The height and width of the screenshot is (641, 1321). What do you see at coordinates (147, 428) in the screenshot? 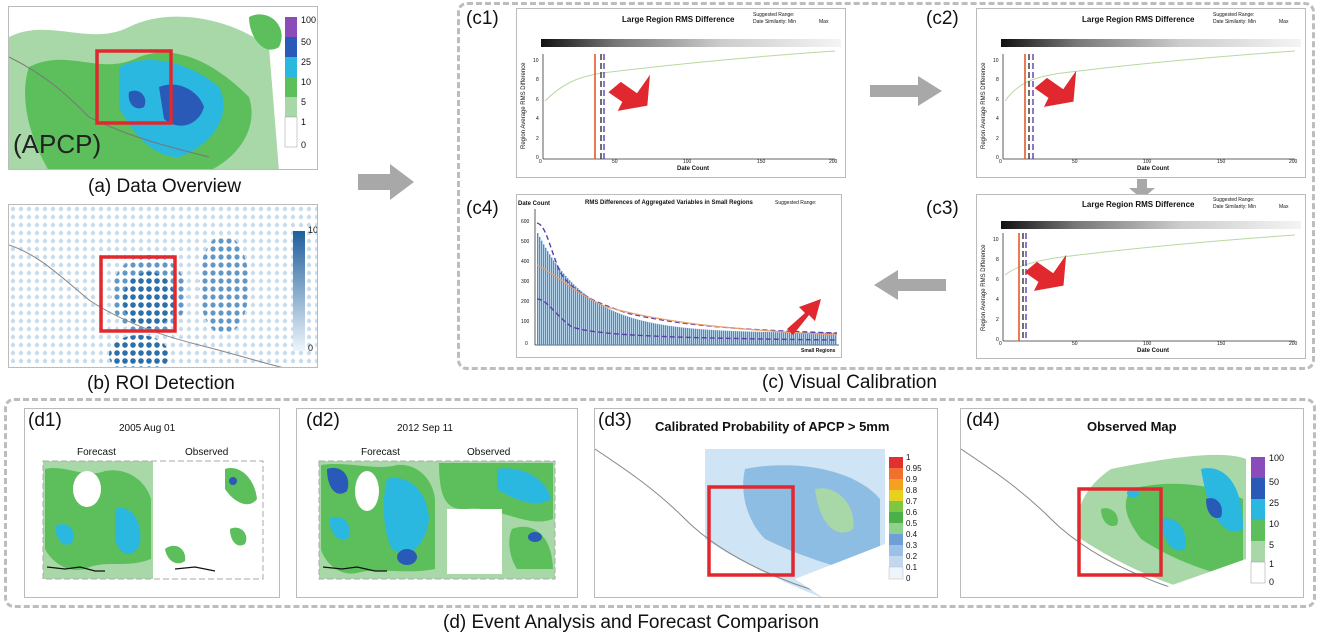
I see `event-date: 2005 Aug 01` at bounding box center [147, 428].